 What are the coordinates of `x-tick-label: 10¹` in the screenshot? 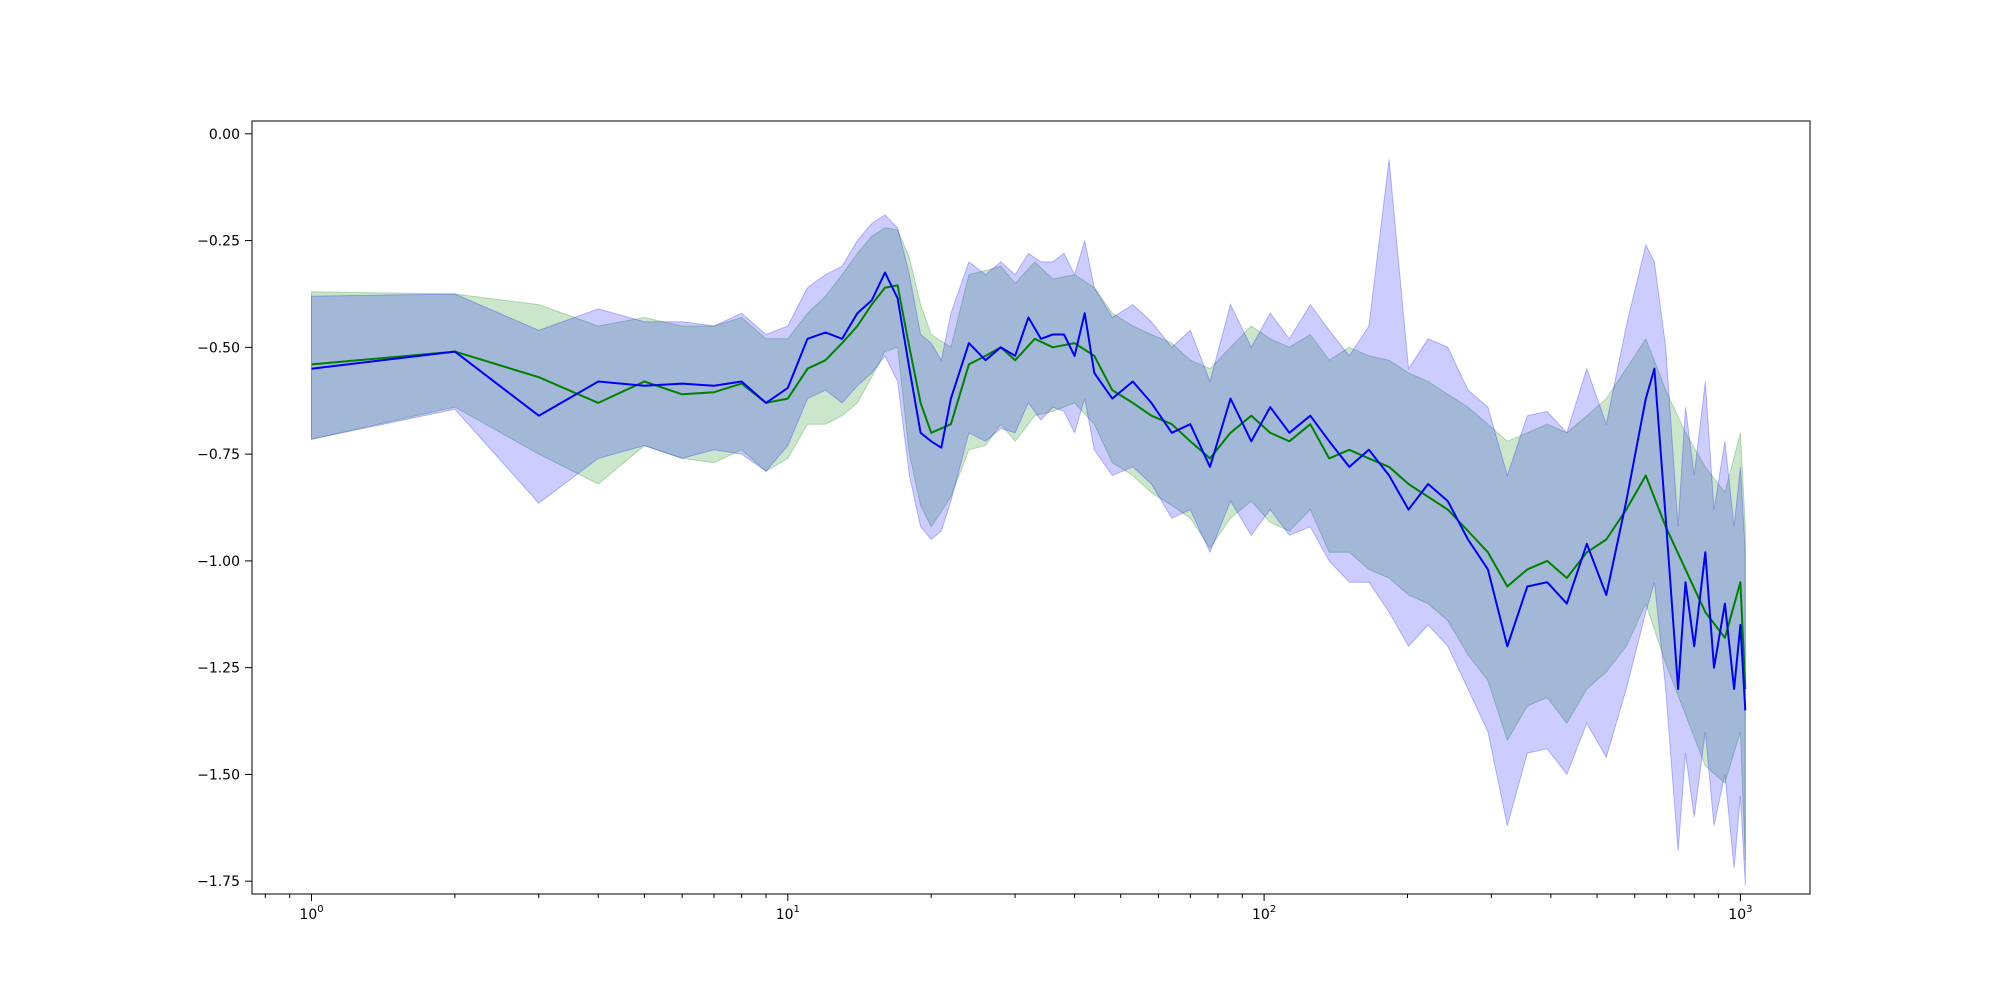 It's located at (788, 913).